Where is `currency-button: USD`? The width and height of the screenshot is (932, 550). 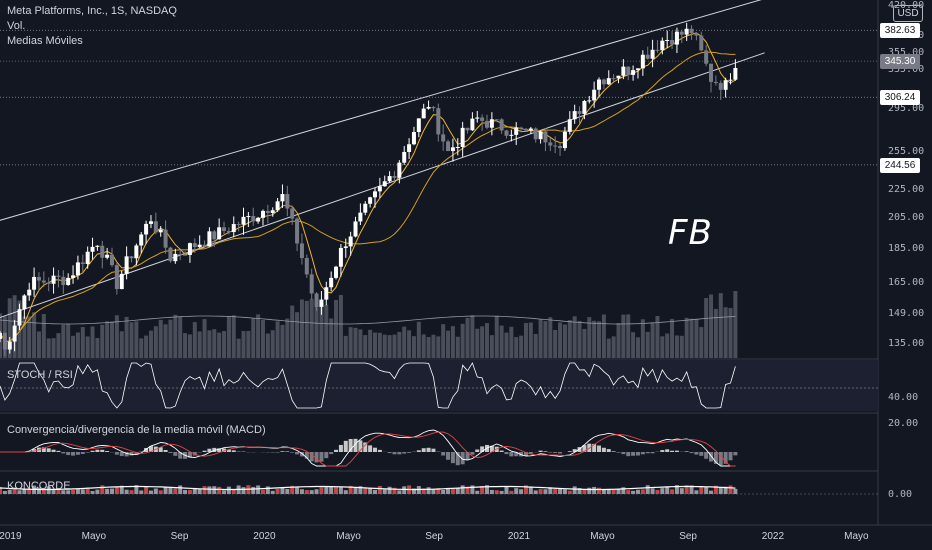 currency-button: USD is located at coordinates (908, 13).